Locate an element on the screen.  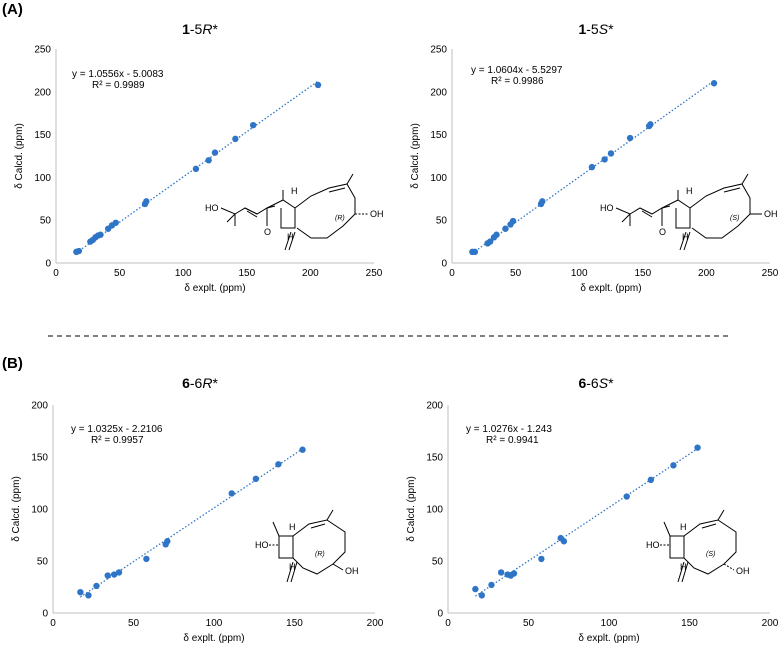
chart-title: 1-5S* is located at coordinates (596, 29).